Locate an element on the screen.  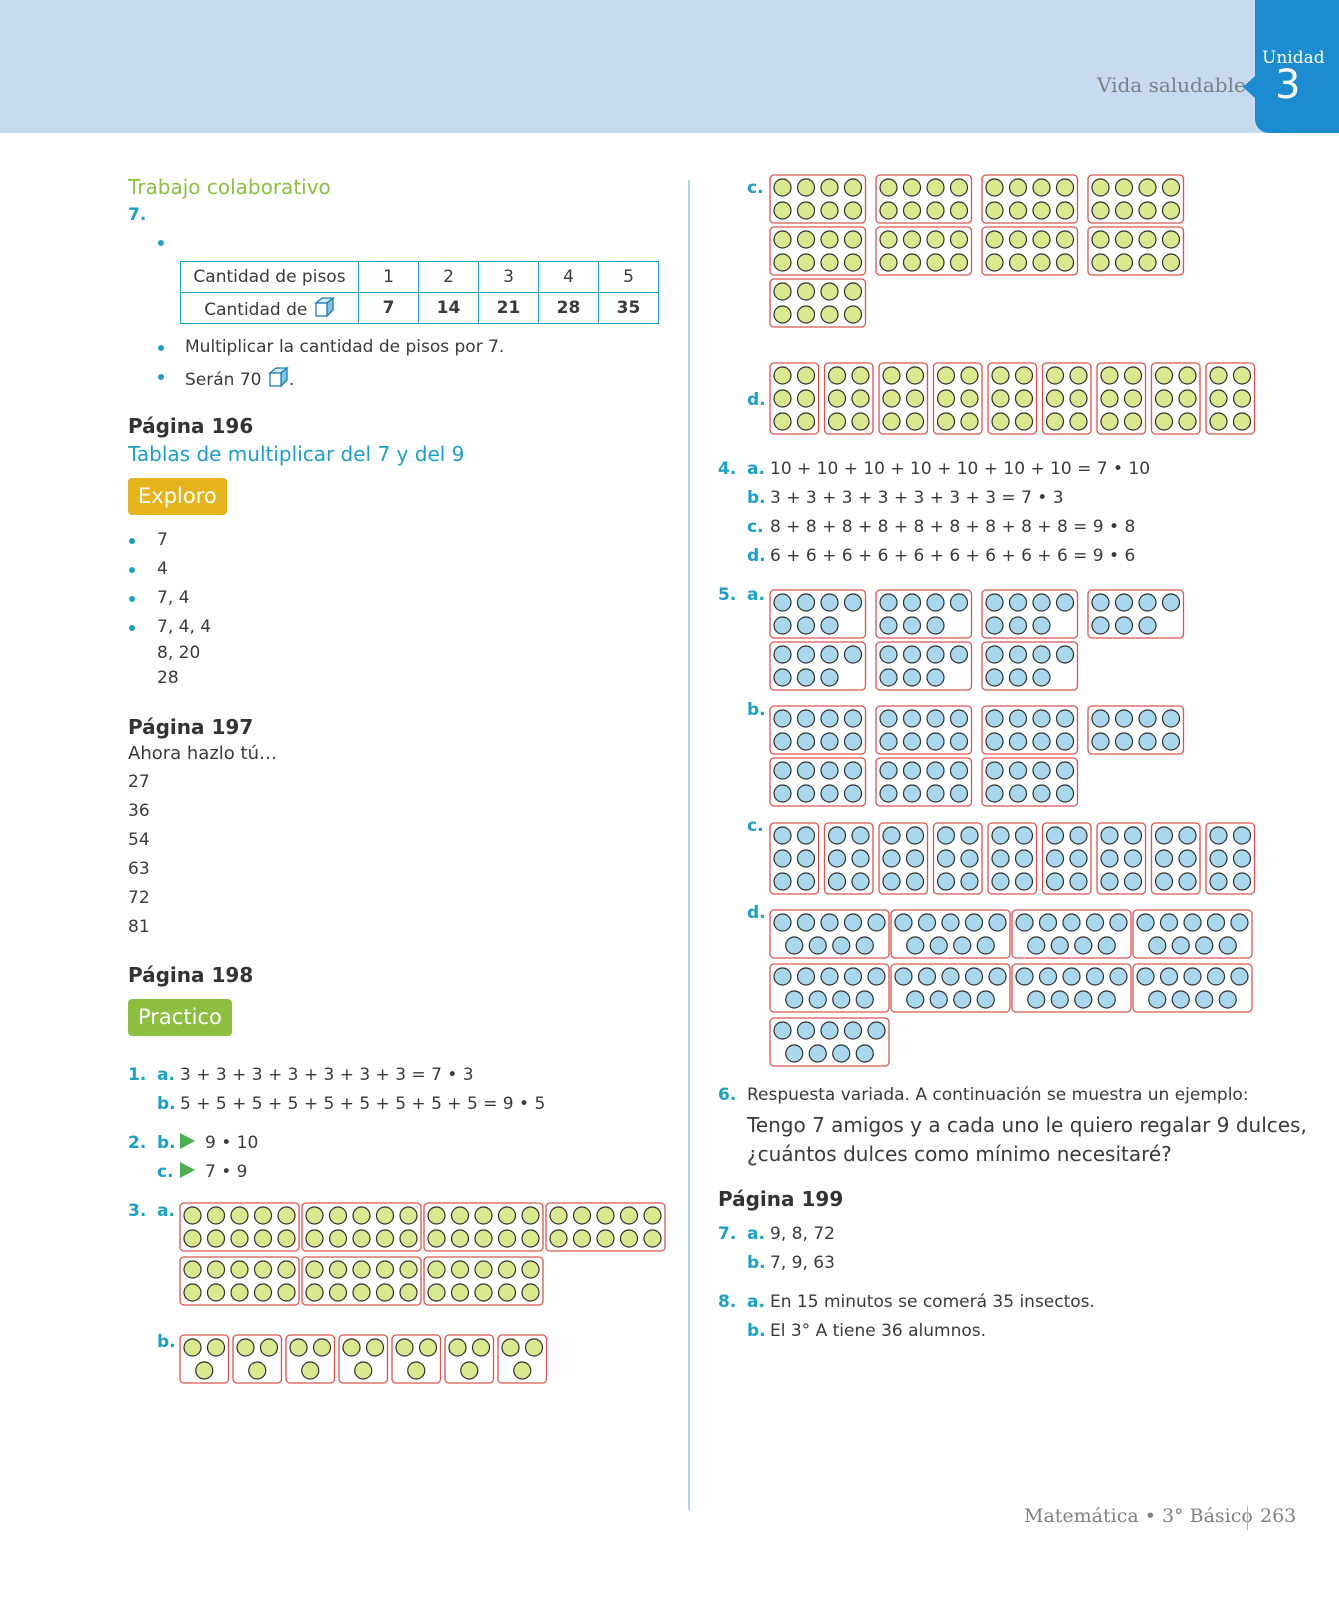
table-cell: 14 is located at coordinates (448, 308).